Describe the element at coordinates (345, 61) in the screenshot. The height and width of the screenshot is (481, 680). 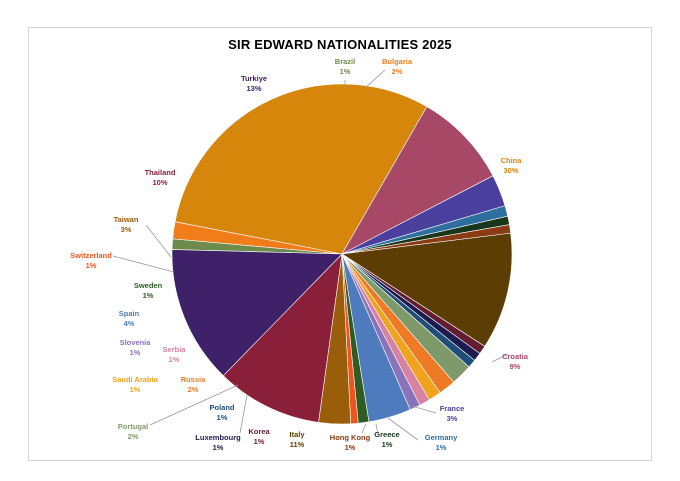
I see `slice-name-label: Brazil` at that location.